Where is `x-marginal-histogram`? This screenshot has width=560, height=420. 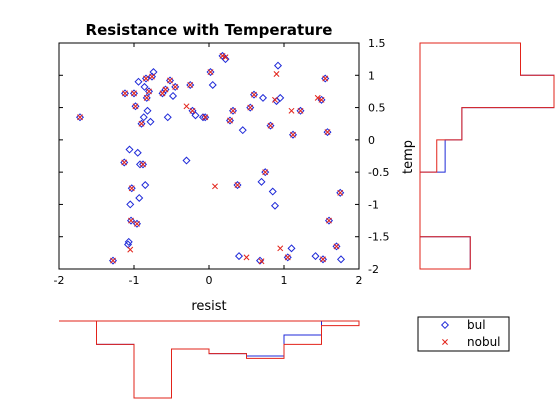 x-marginal-histogram is located at coordinates (209, 359).